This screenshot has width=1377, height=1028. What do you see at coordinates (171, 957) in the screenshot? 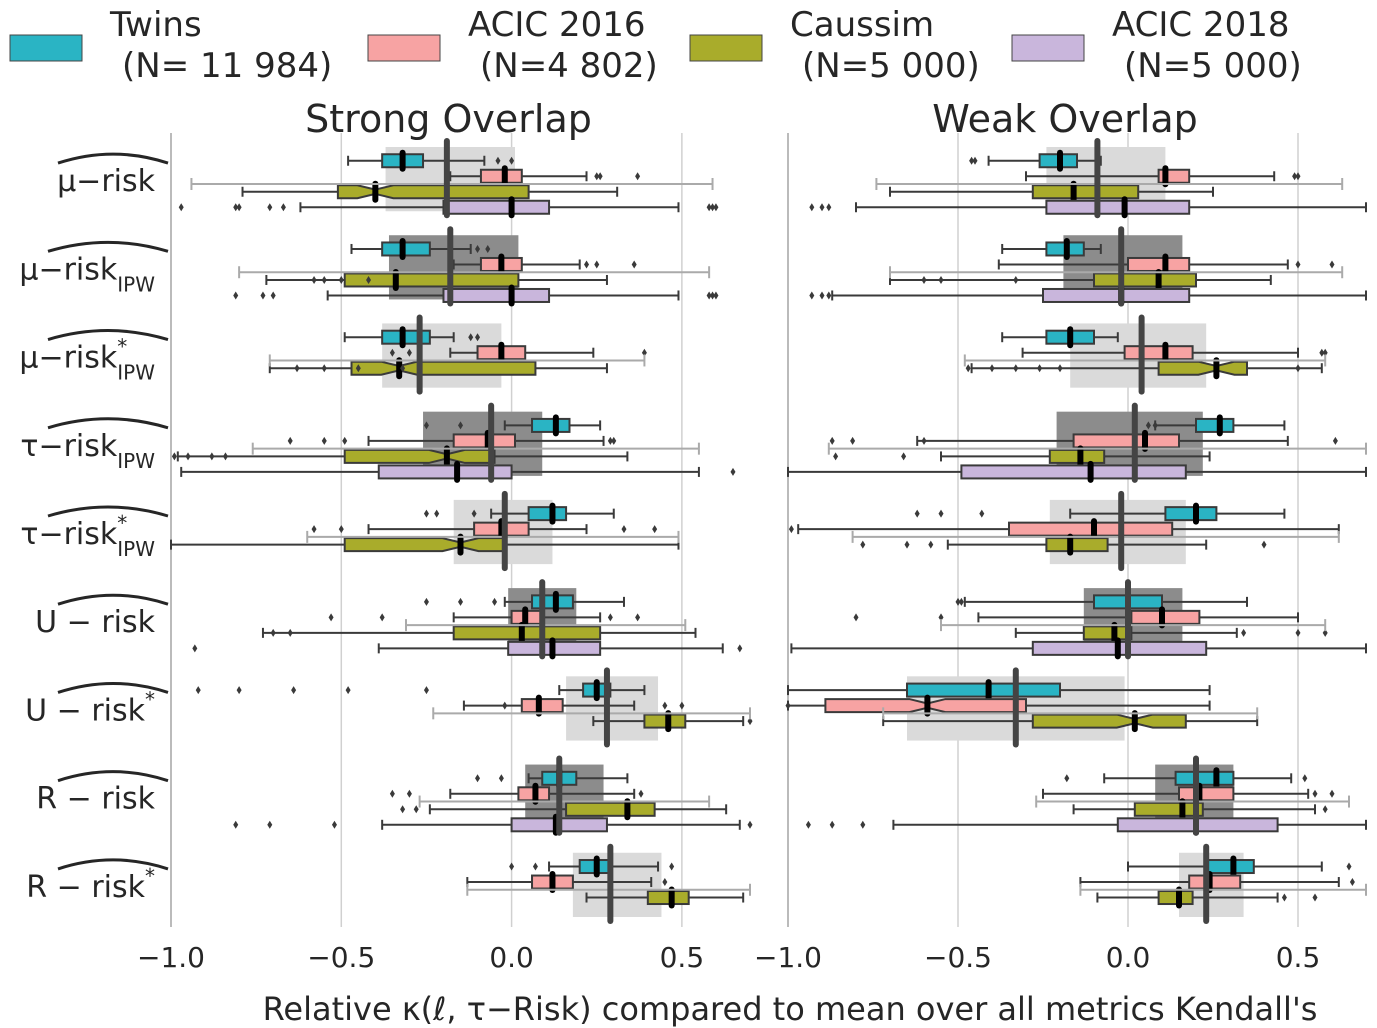
I see `x-tick-label: −1.0` at bounding box center [171, 957].